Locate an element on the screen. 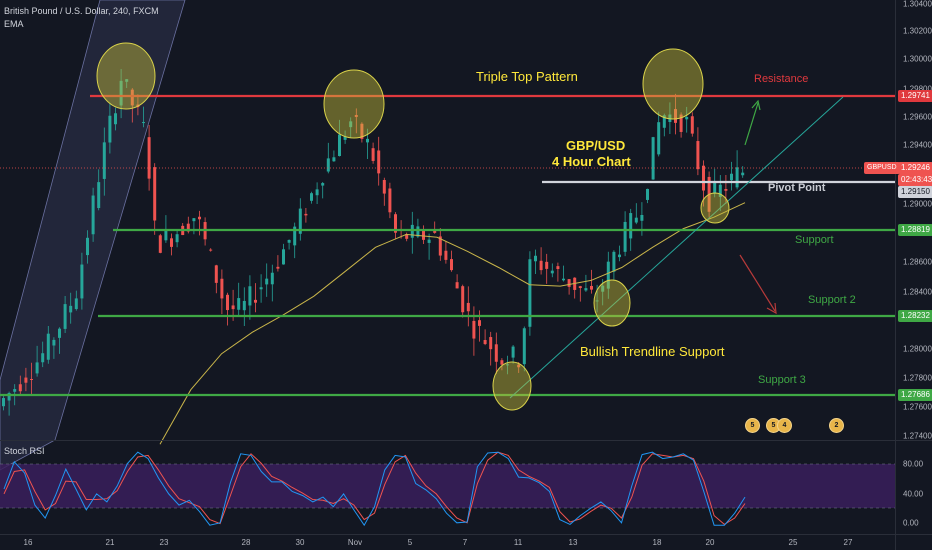 Image resolution: width=932 pixels, height=550 pixels. pair-subtitle: 4 Hour Chart is located at coordinates (591, 161).